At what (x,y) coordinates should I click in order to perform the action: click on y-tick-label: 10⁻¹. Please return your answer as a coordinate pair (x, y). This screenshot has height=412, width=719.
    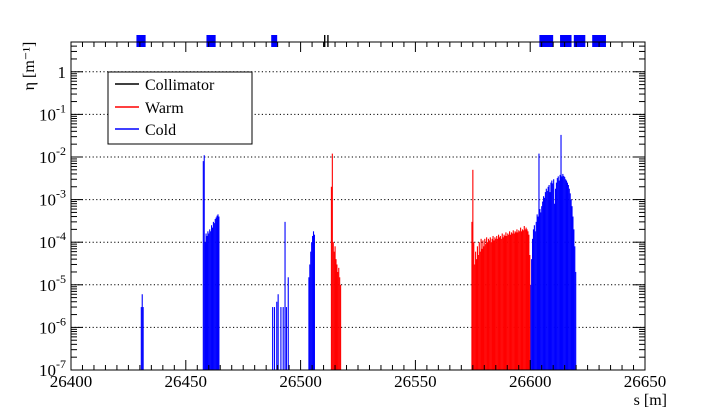
    Looking at the image, I should click on (52, 112).